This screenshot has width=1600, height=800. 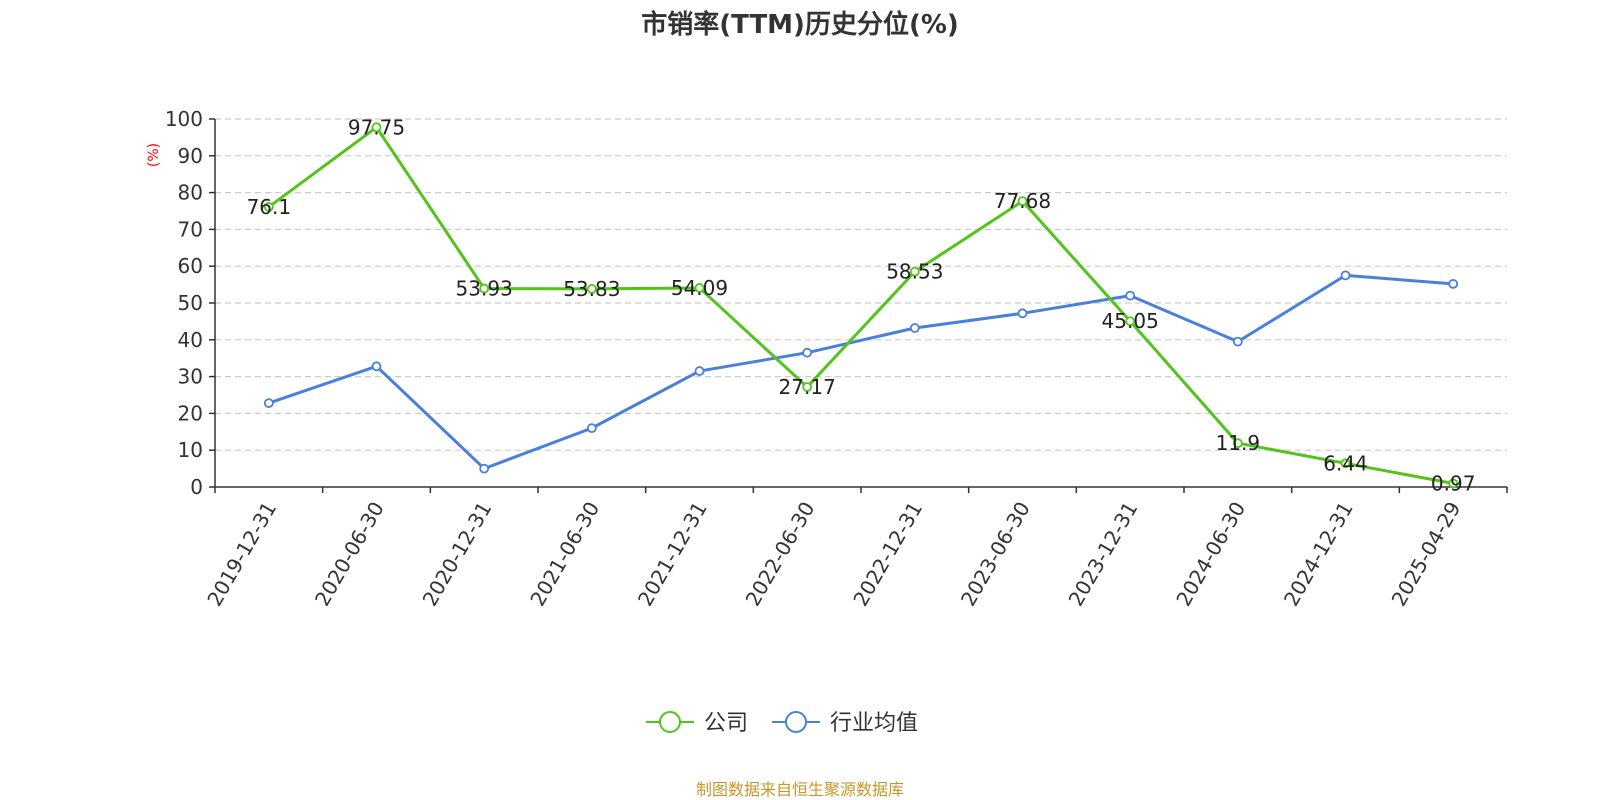 I want to click on source-note: 制图数据来自恒生聚源数据库, so click(x=800, y=789).